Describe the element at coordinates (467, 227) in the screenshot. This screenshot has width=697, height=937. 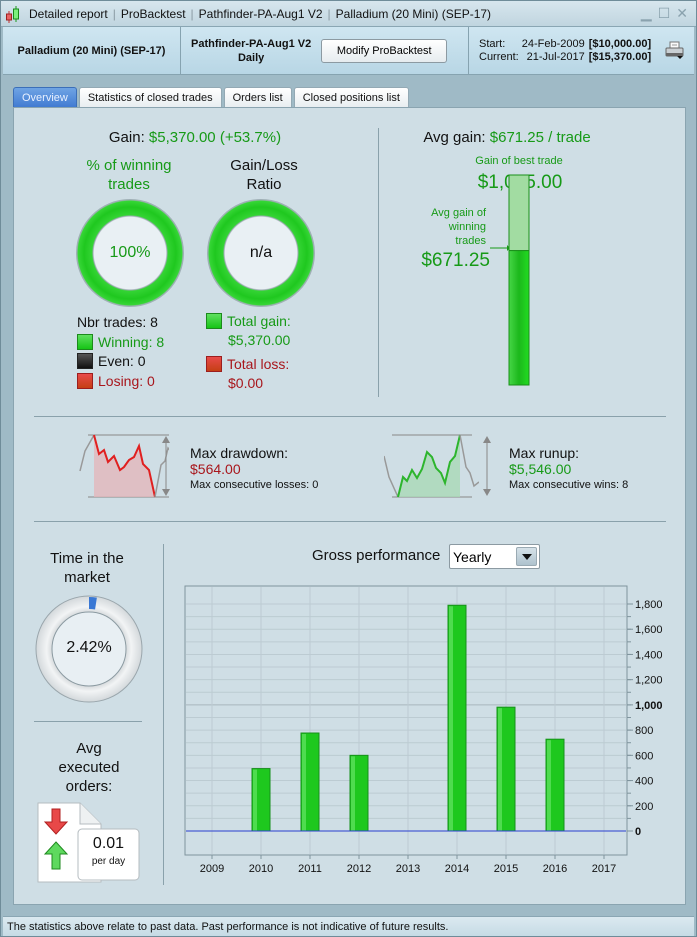
I see `avg-winning-line2: winning` at that location.